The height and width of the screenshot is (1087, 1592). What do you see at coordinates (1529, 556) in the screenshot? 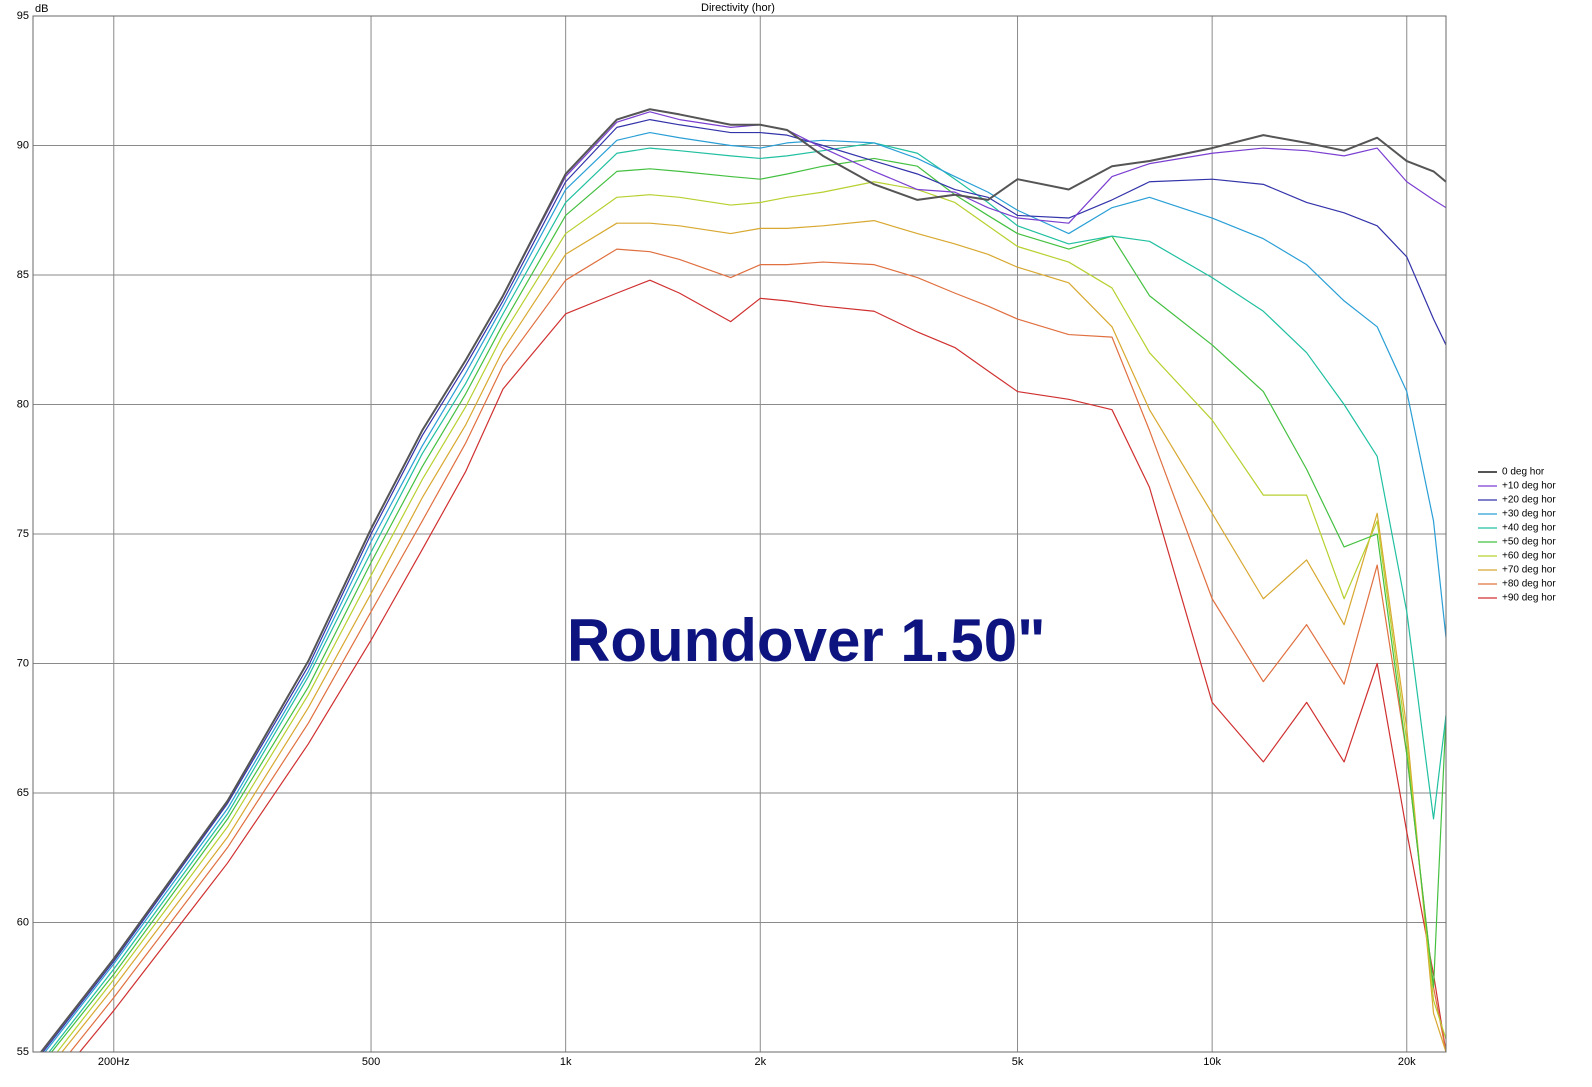
I see `legend-label: +60 deg hor` at bounding box center [1529, 556].